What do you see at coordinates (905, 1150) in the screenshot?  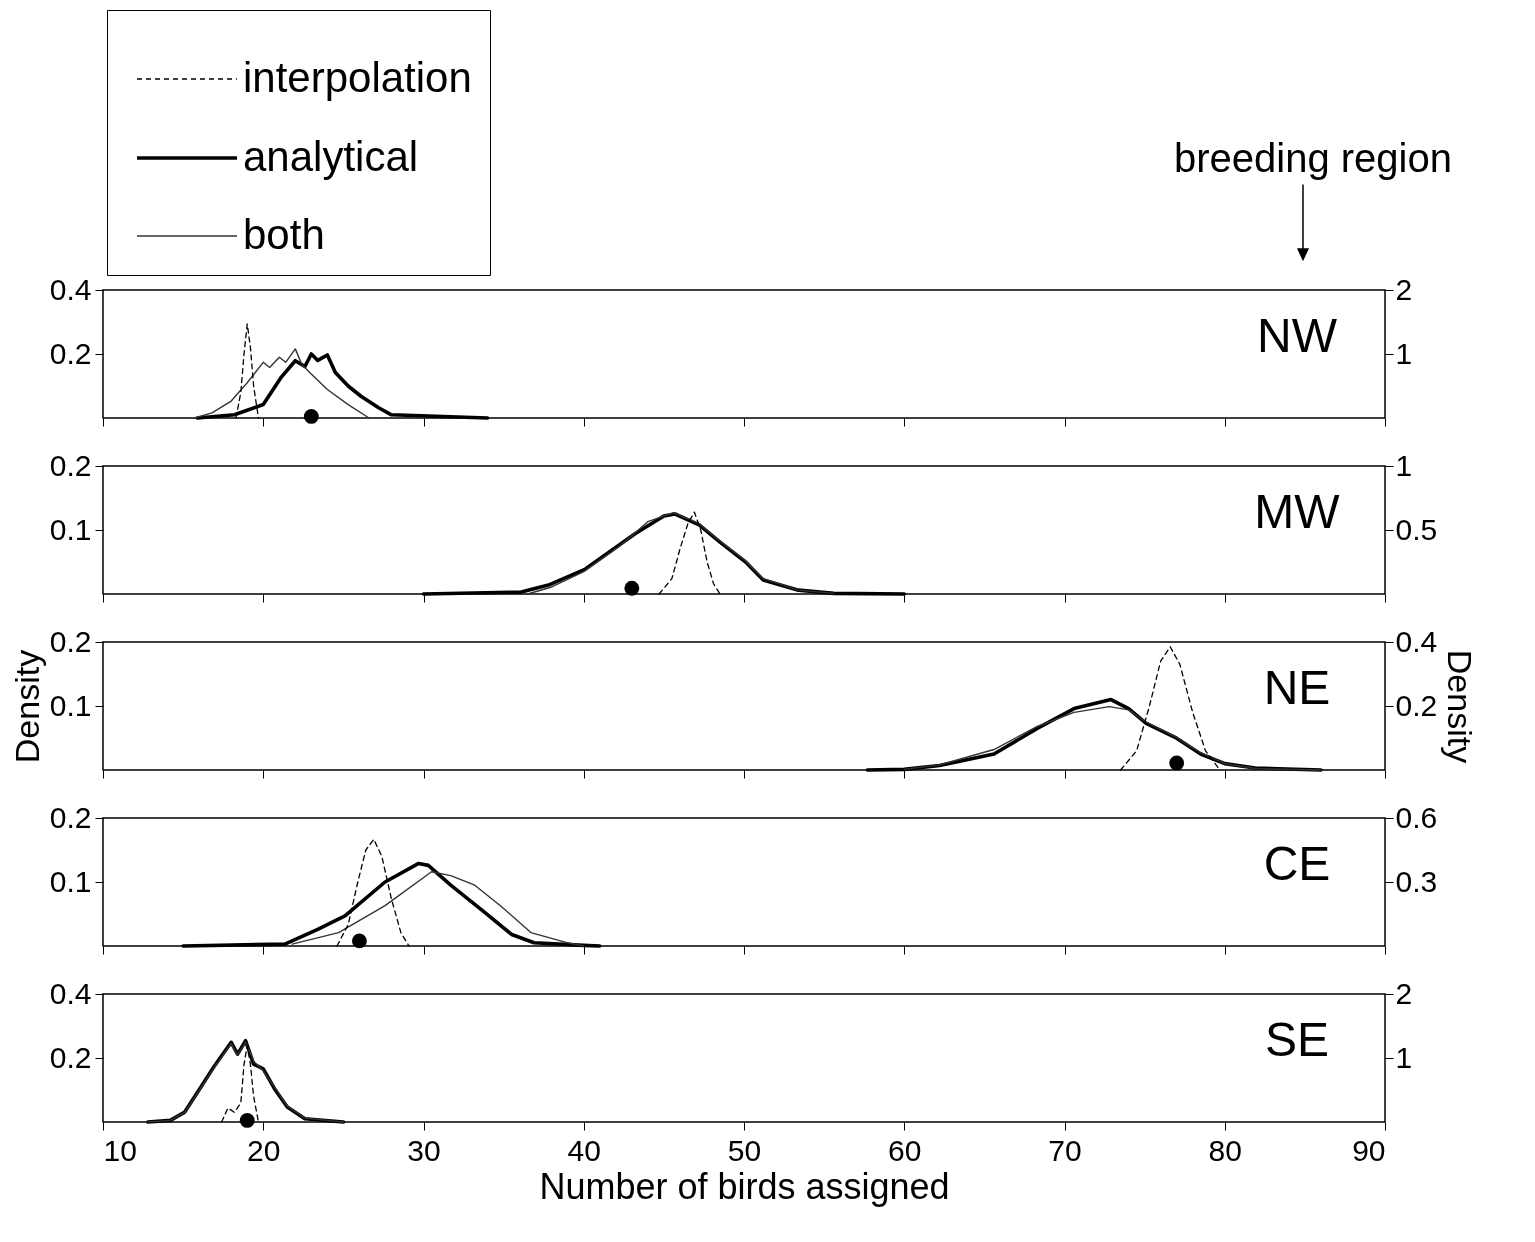 I see `x-tick-label: 60` at bounding box center [905, 1150].